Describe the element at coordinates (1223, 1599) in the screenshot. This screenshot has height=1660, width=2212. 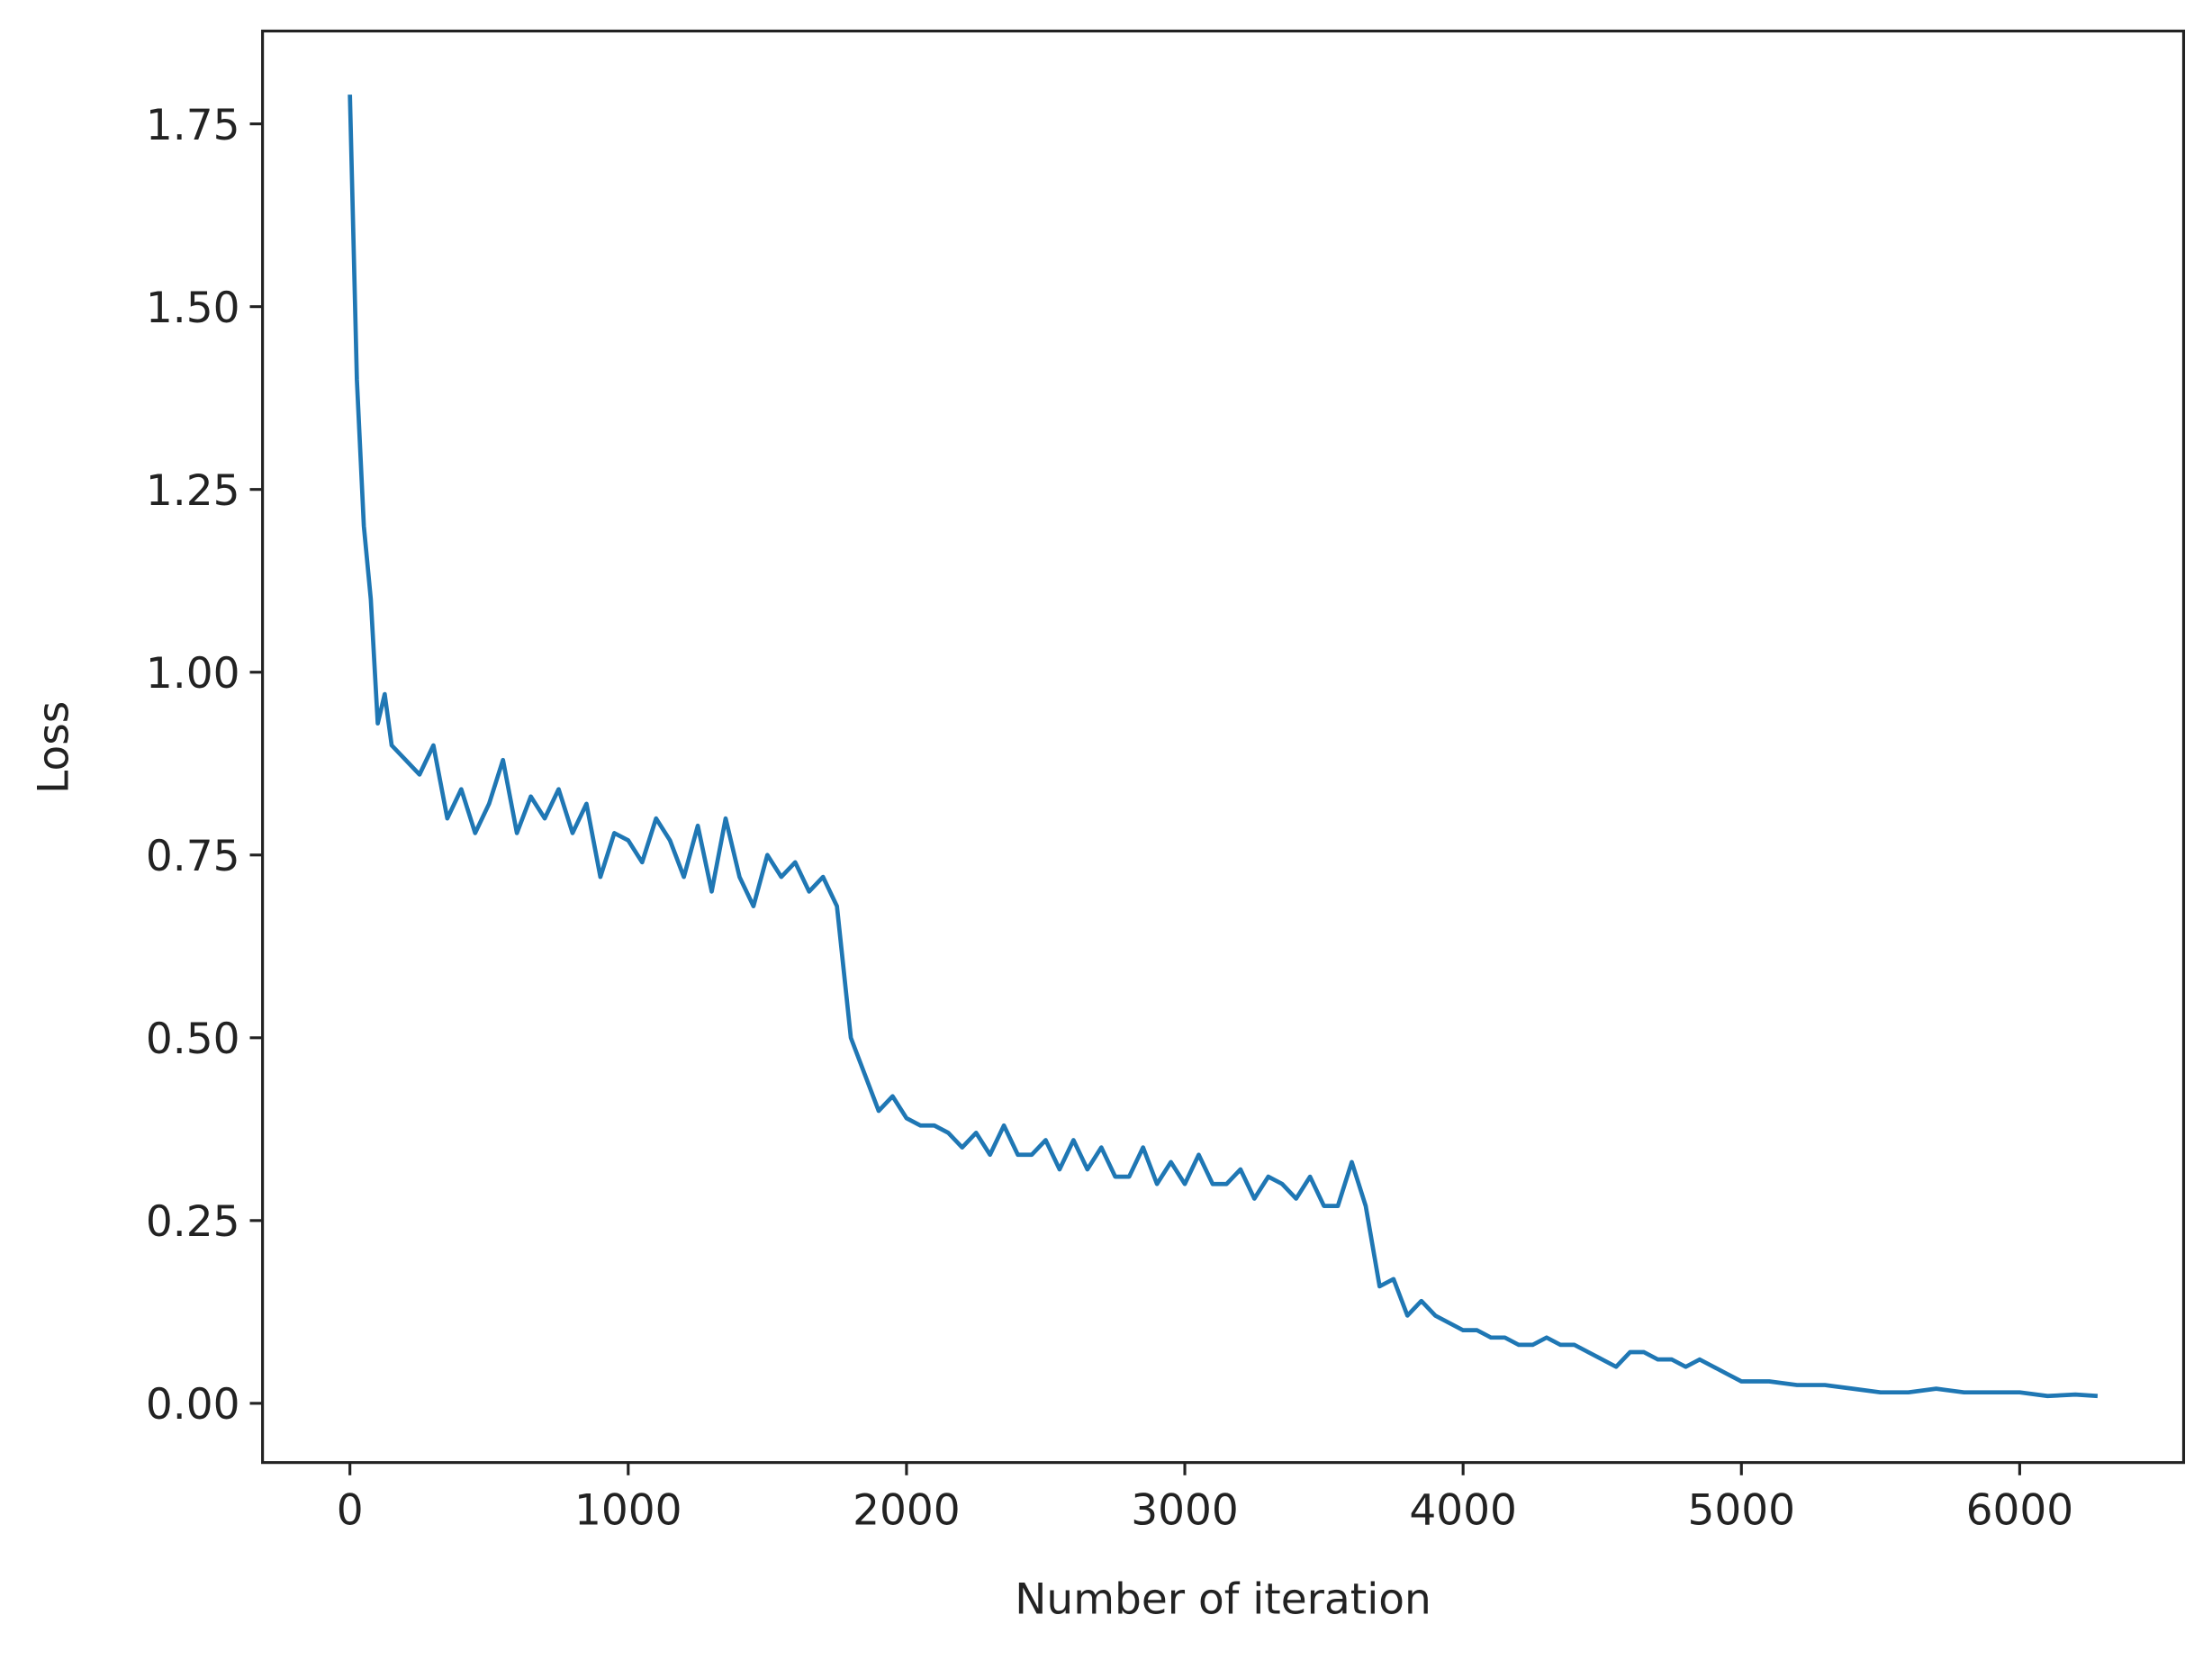
I see `x-axis-label: Number of iteration` at that location.